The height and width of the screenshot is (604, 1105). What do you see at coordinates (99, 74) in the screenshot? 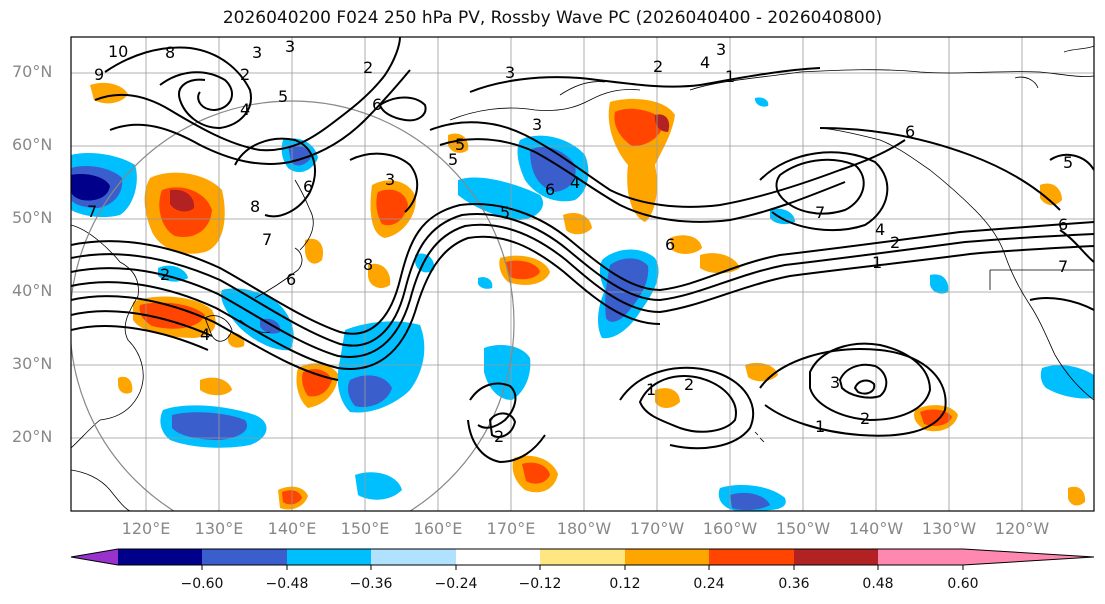
I see `contour-label: 9` at bounding box center [99, 74].